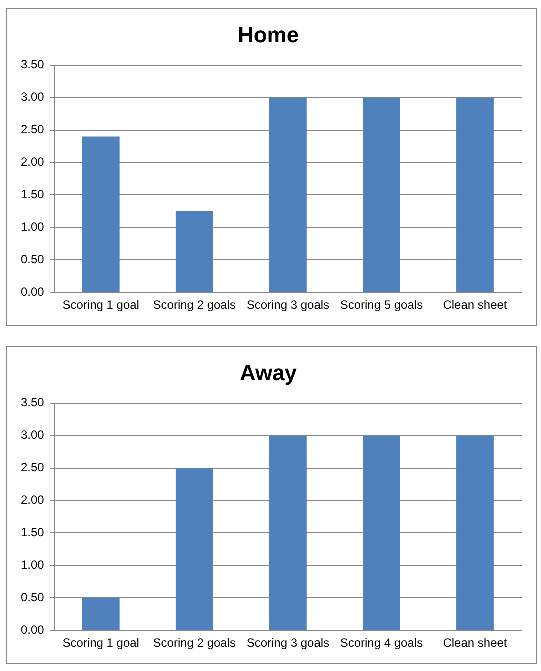  Describe the element at coordinates (269, 35) in the screenshot. I see `chart-title: Home` at that location.